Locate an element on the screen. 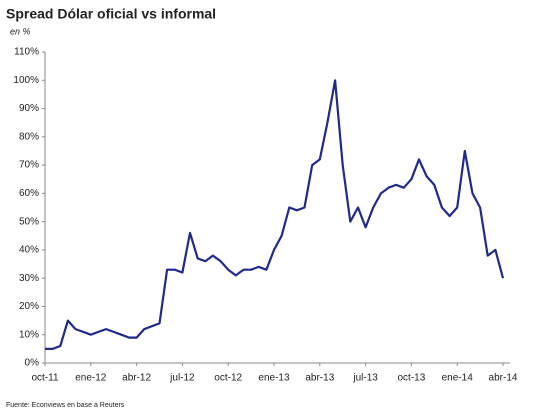 Image resolution: width=533 pixels, height=420 pixels. y-tick-label: 20% is located at coordinates (29, 306).